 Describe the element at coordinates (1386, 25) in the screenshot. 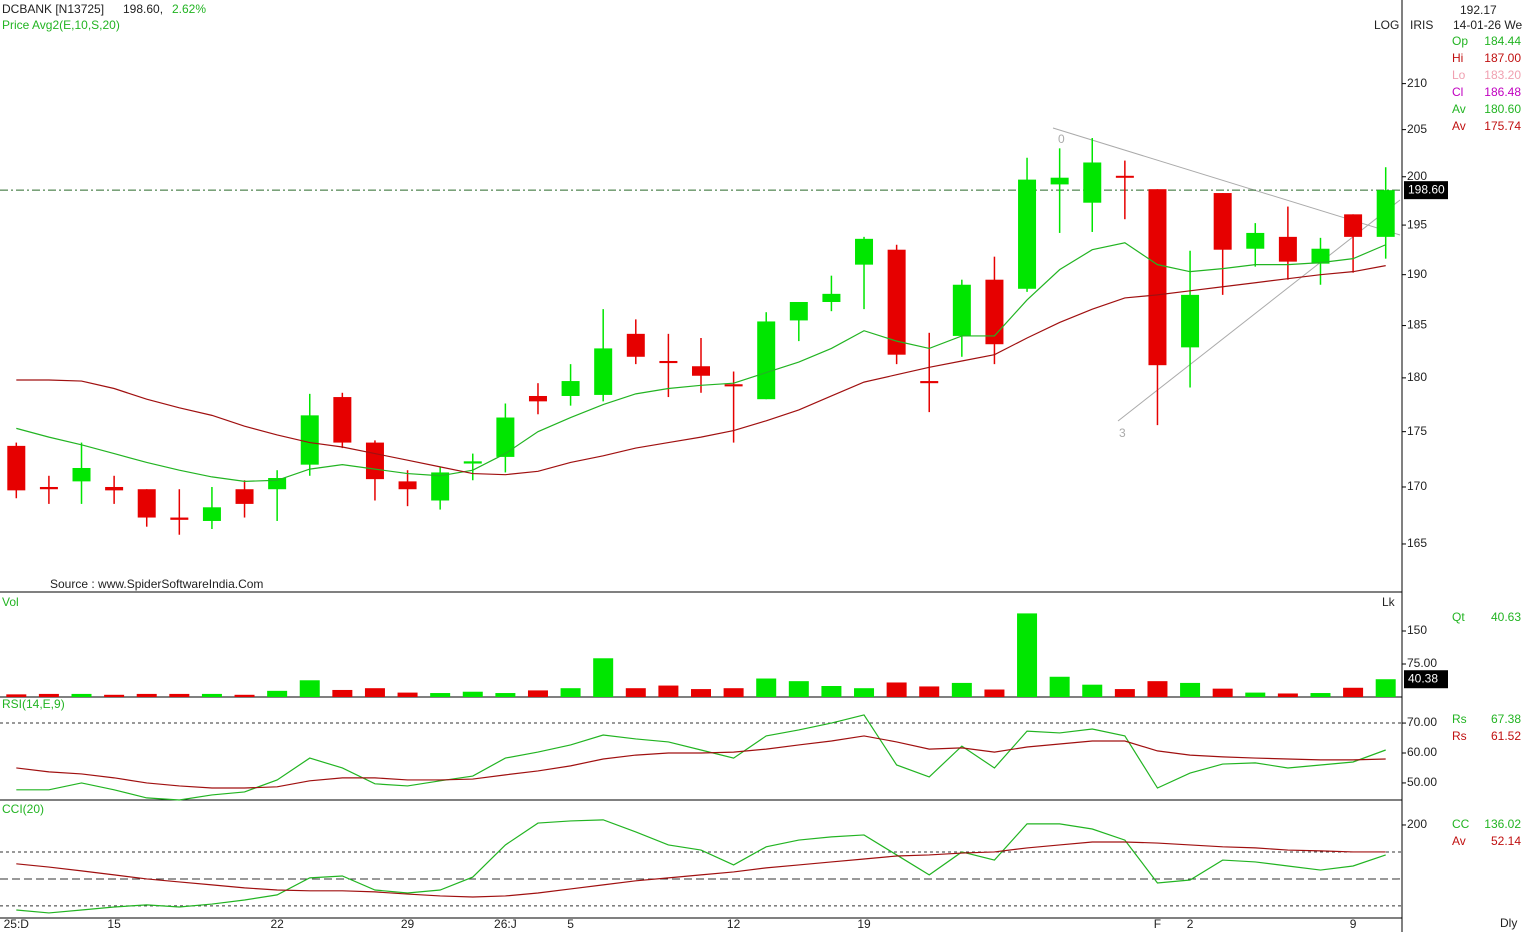

I see `scale-flag: LOG` at that location.